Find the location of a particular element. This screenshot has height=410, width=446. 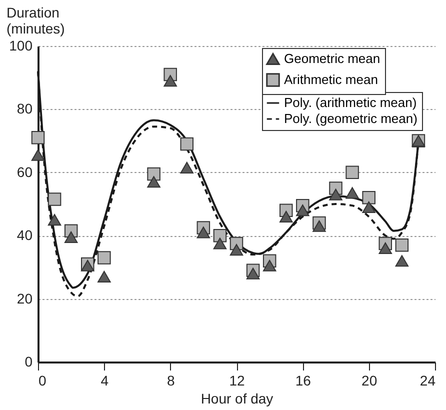

y-axis-title: Duration (minutes) is located at coordinates (35, 20).